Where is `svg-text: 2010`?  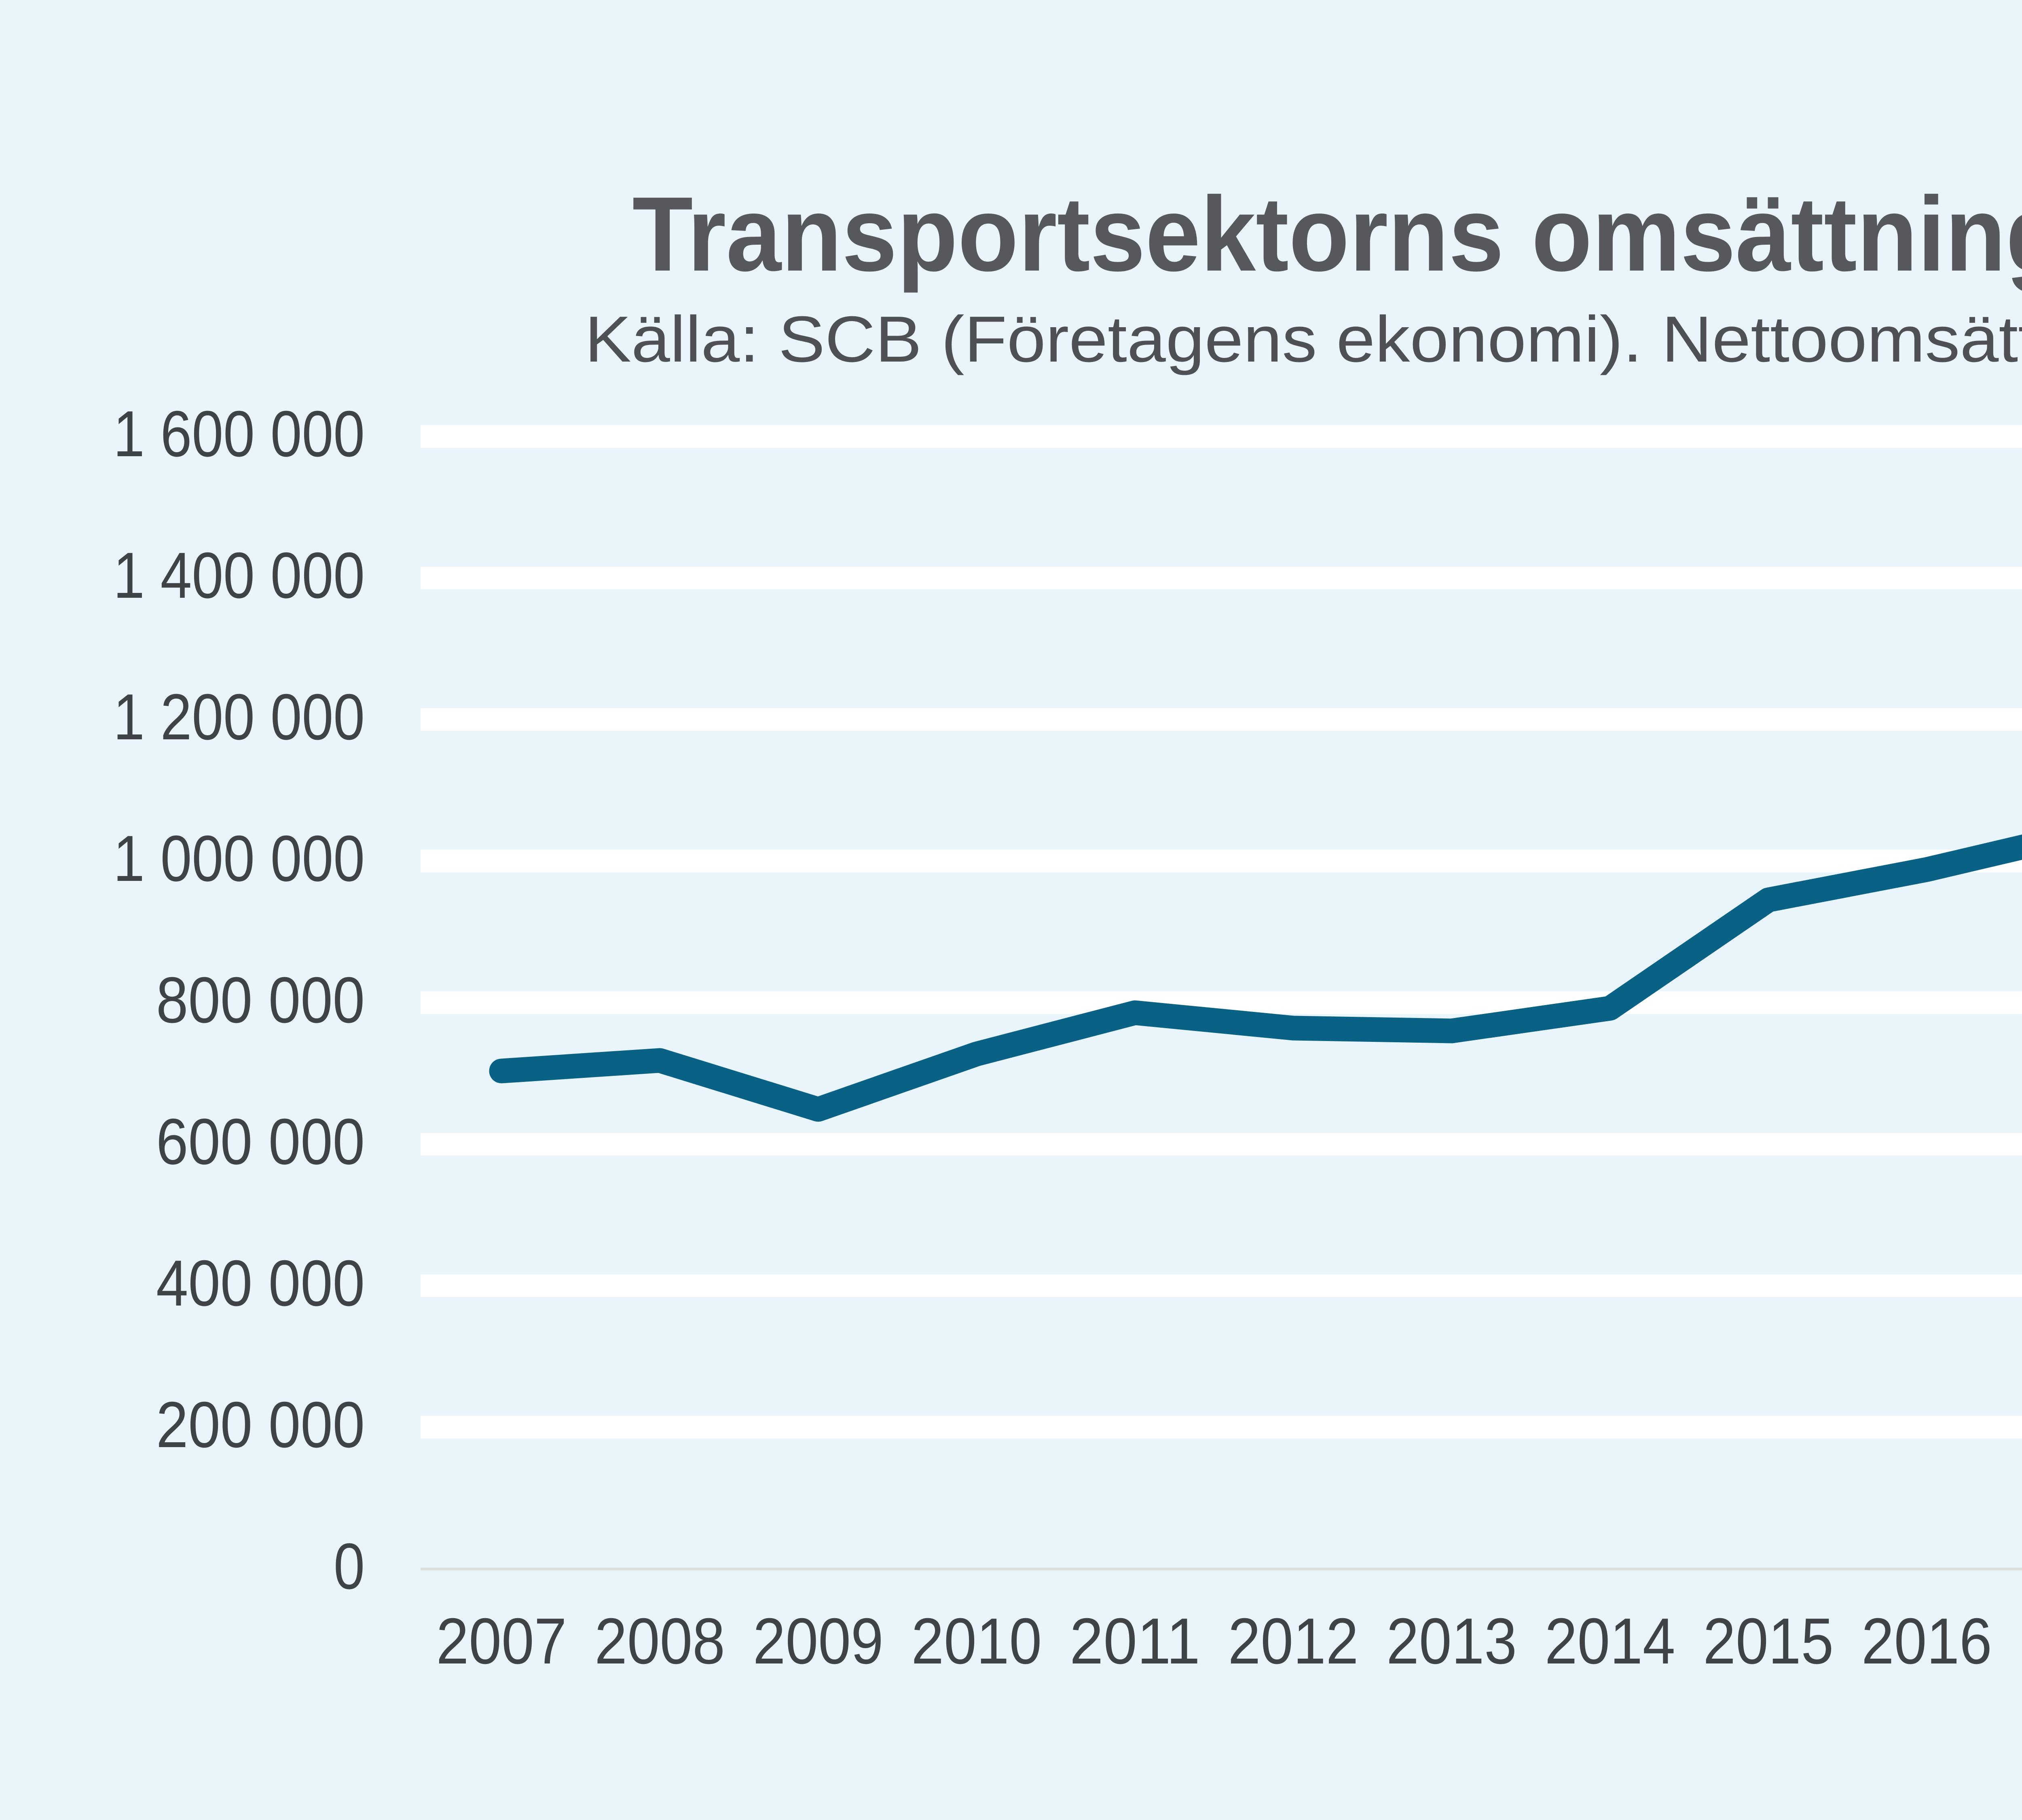
svg-text: 2010 is located at coordinates (976, 1641).